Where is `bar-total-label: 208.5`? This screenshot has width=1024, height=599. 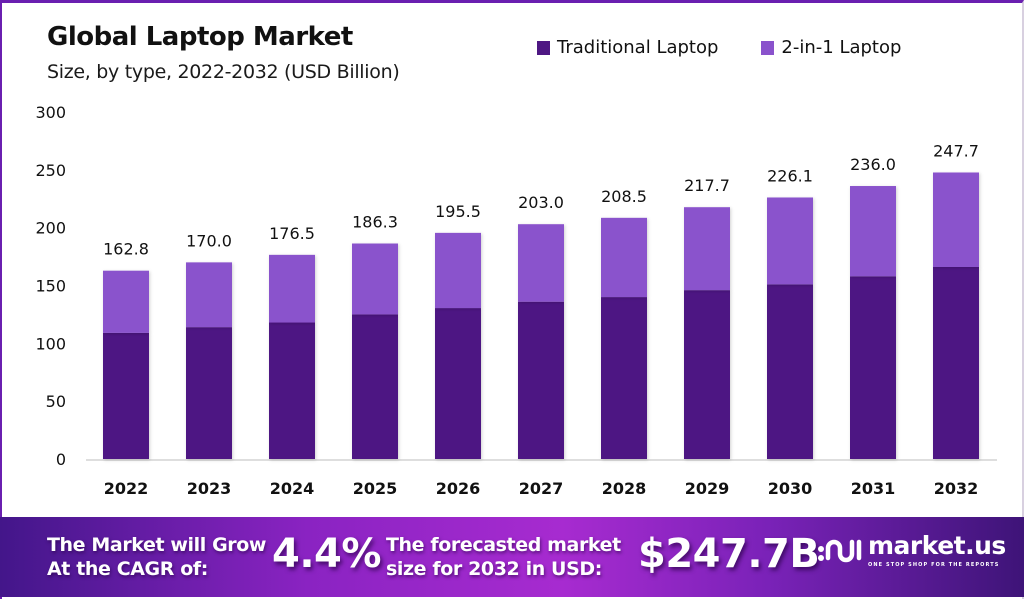 bar-total-label: 208.5 is located at coordinates (624, 196).